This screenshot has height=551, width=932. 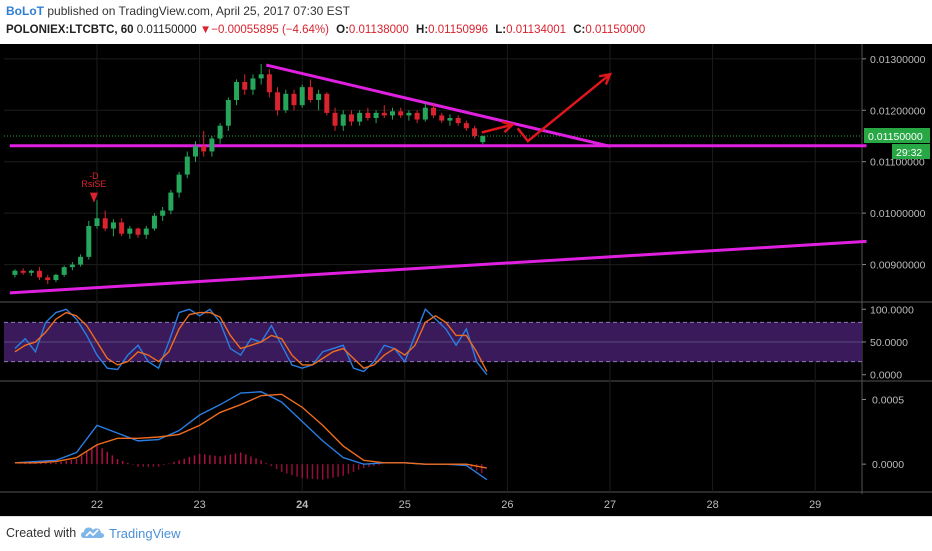 What do you see at coordinates (438, 267) in the screenshot?
I see `trendline-rising-support` at bounding box center [438, 267].